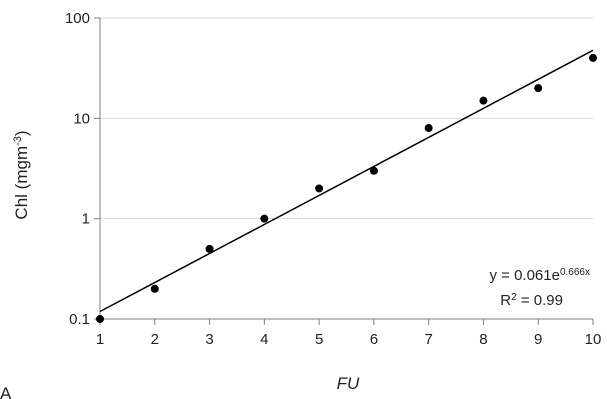 The image size is (607, 399). I want to click on panel-label: A, so click(6, 391).